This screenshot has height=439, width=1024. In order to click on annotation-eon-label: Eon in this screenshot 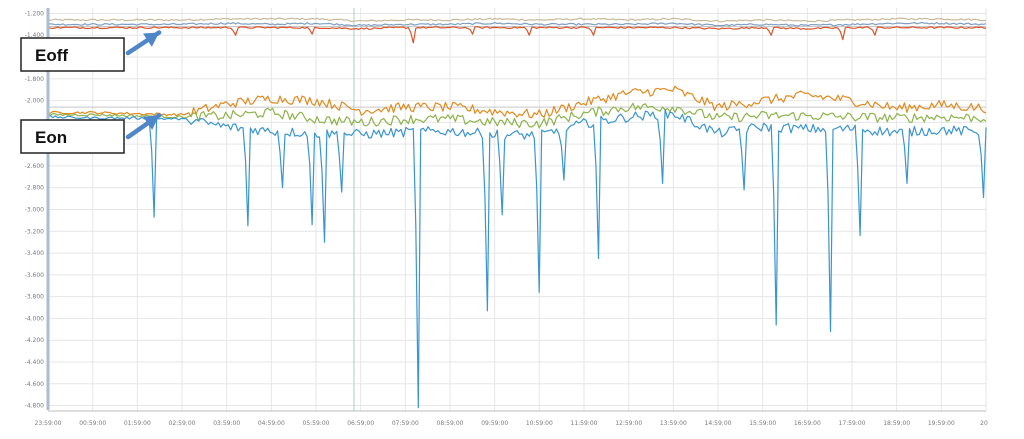, I will do `click(51, 137)`.